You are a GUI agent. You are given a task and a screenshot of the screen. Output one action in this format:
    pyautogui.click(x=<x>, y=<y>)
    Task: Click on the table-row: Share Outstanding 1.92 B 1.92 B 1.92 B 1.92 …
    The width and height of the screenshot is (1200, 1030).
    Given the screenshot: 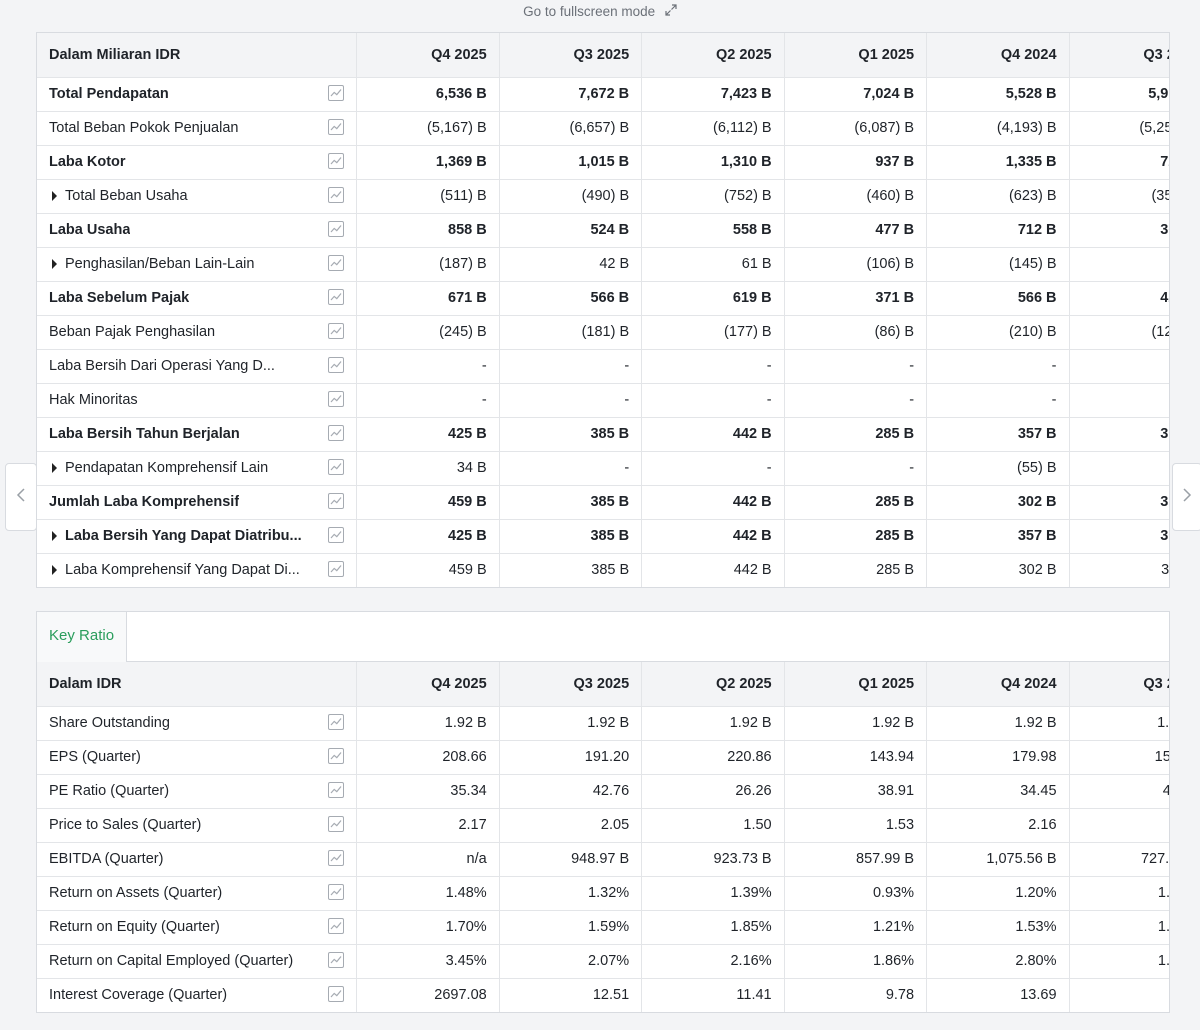 What is the action you would take?
    pyautogui.click(x=603, y=723)
    